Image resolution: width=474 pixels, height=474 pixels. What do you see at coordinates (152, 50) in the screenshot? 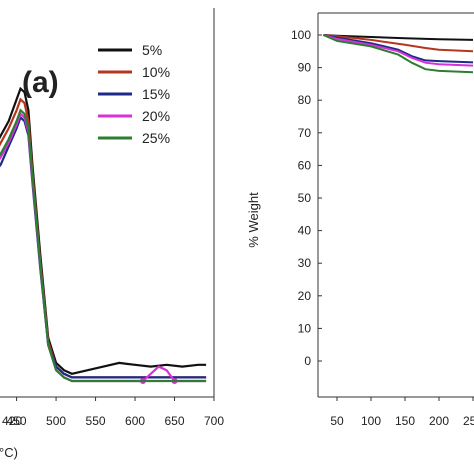
I see `legend-label-5pct: 5%` at bounding box center [152, 50].